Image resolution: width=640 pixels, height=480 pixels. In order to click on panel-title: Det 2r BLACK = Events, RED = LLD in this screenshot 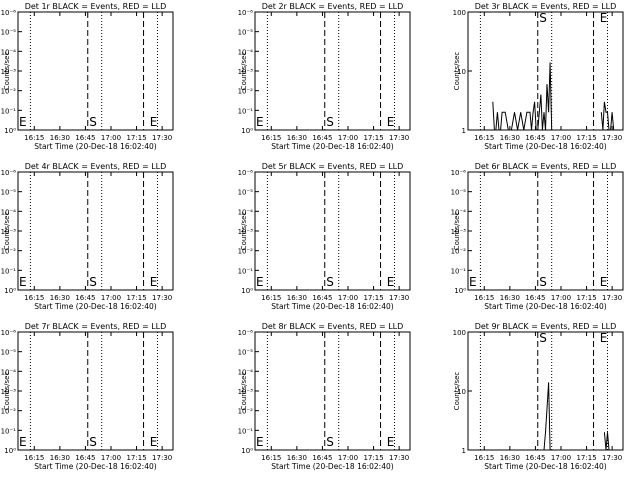, I will do `click(333, 6)`.